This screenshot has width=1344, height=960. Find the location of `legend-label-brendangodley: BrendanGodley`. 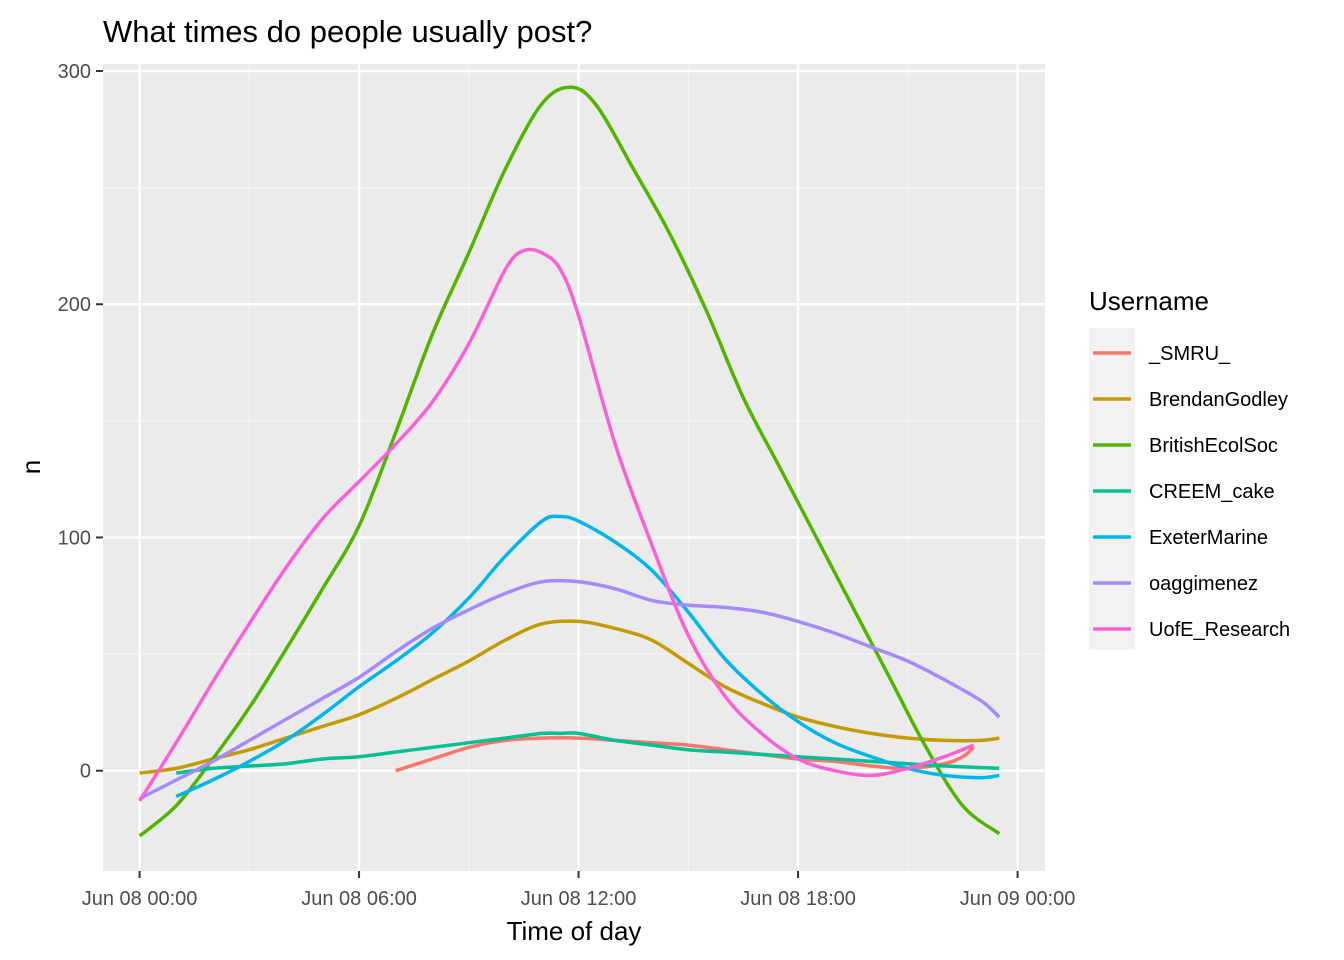

legend-label-brendangodley: BrendanGodley is located at coordinates (1218, 400).